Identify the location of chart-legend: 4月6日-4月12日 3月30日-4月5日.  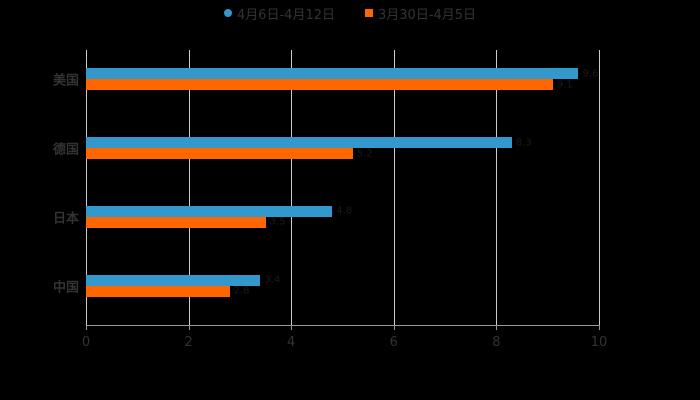
(350, 13).